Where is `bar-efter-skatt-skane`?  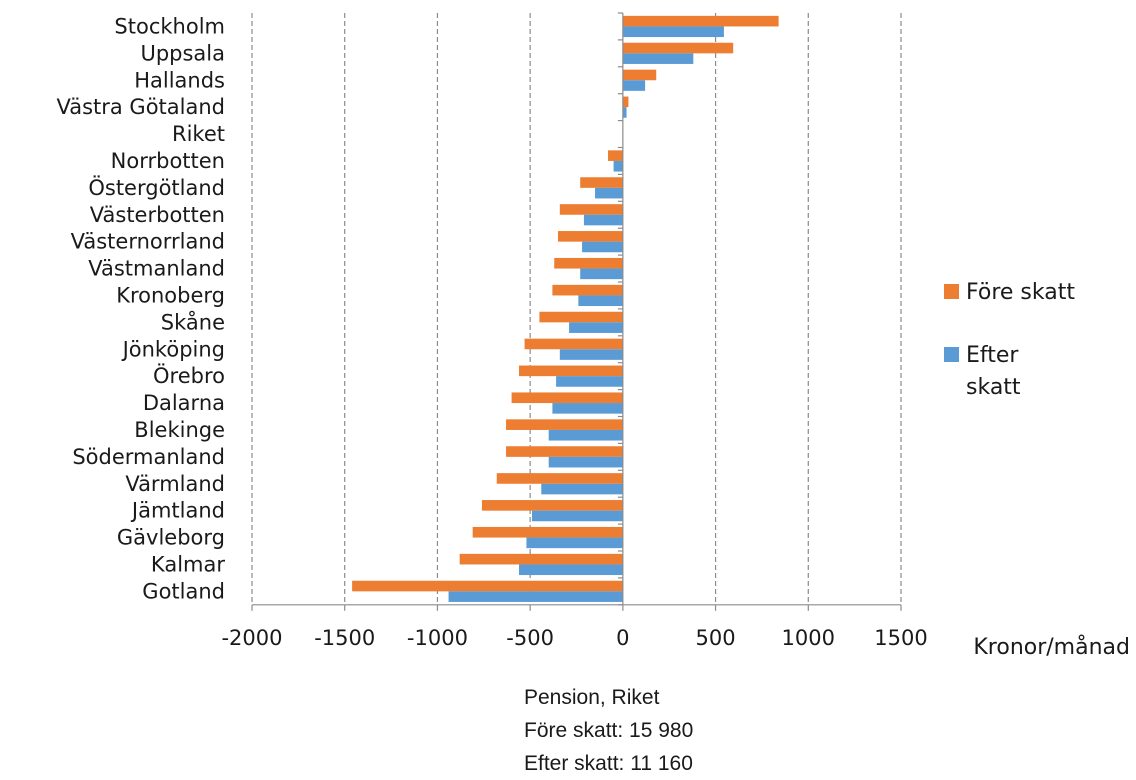
bar-efter-skatt-skane is located at coordinates (596, 327).